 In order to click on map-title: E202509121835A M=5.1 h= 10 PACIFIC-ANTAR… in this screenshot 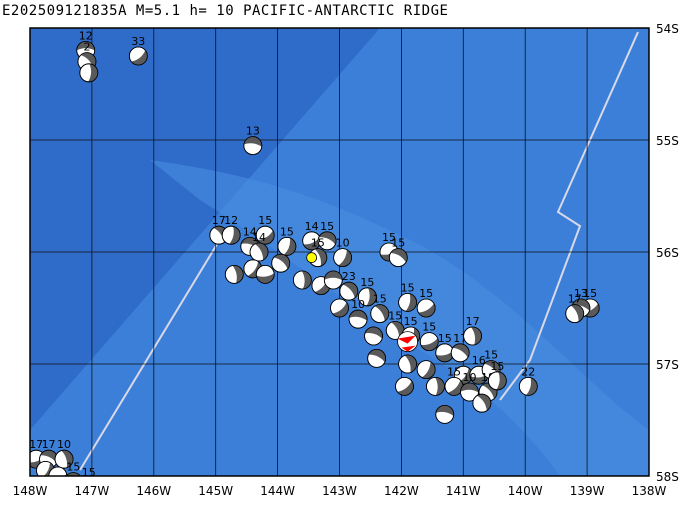, I will do `click(225, 11)`.